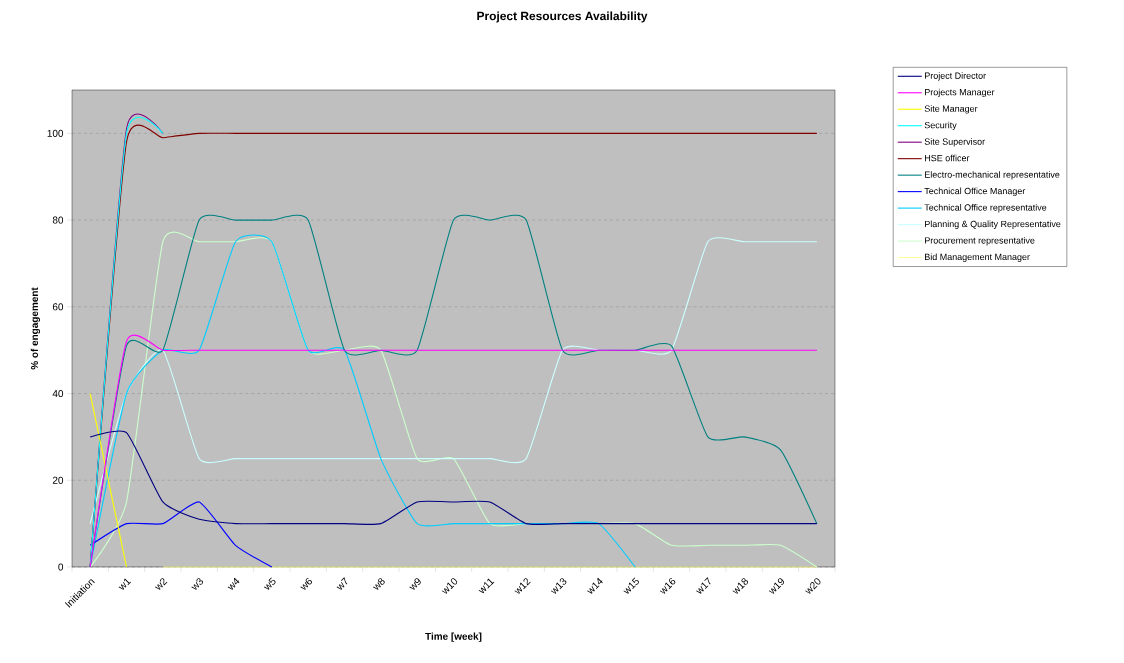 Image resolution: width=1124 pixels, height=663 pixels. Describe the element at coordinates (993, 224) in the screenshot. I see `legend-label: Planning & Quality Representative` at that location.